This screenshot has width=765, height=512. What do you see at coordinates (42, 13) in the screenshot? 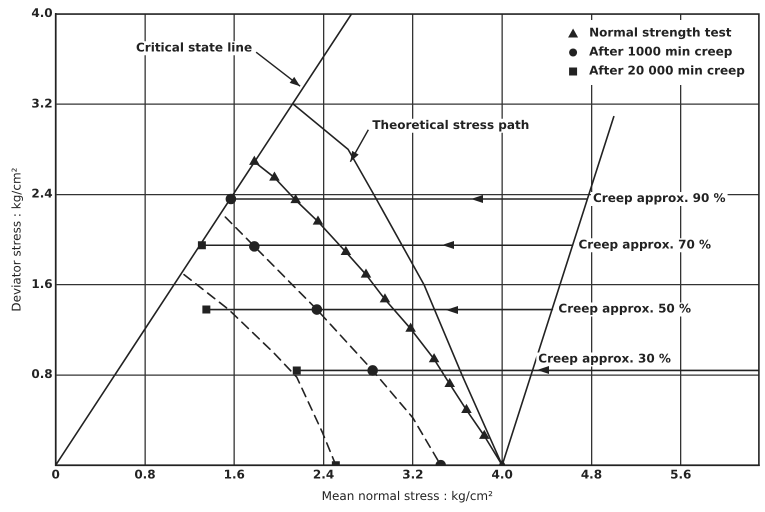
I see `y-tick-label: 4.0` at bounding box center [42, 13].